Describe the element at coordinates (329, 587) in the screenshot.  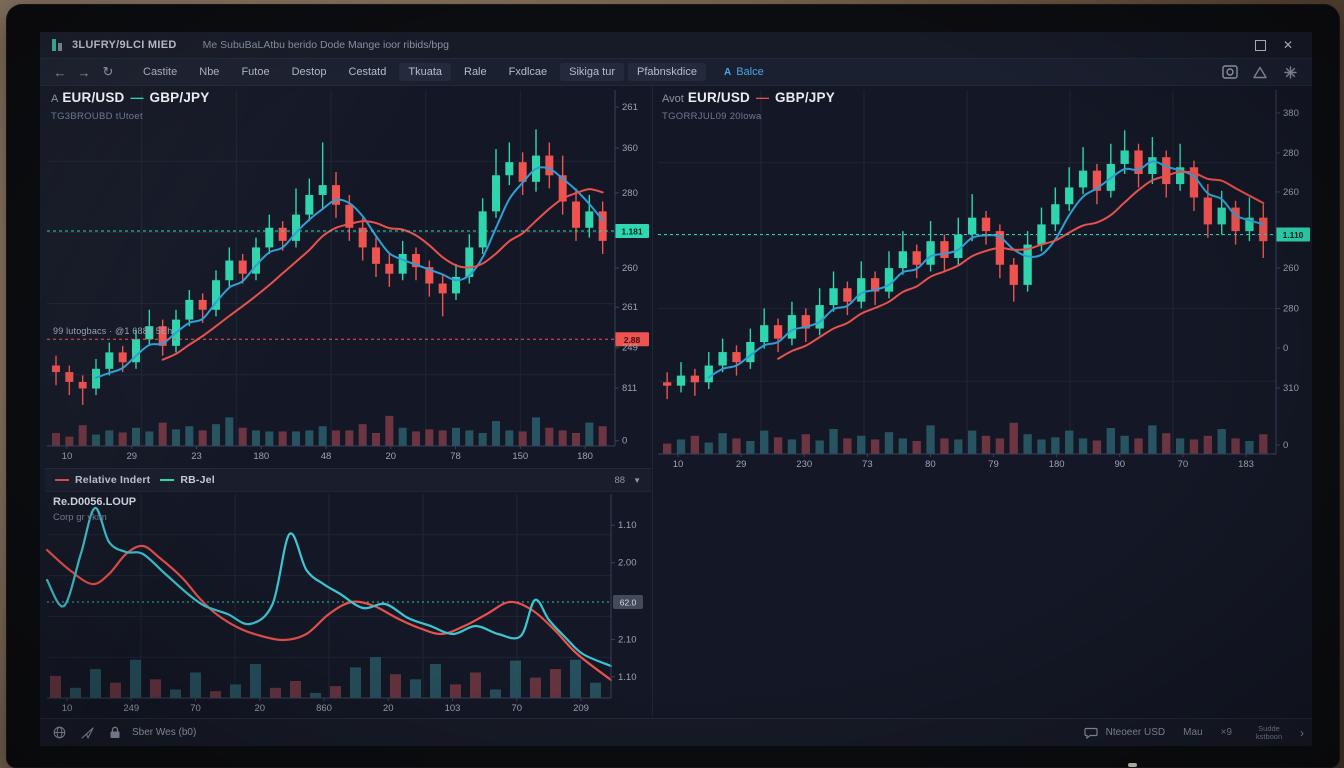
I see `rb-jel-line` at that location.